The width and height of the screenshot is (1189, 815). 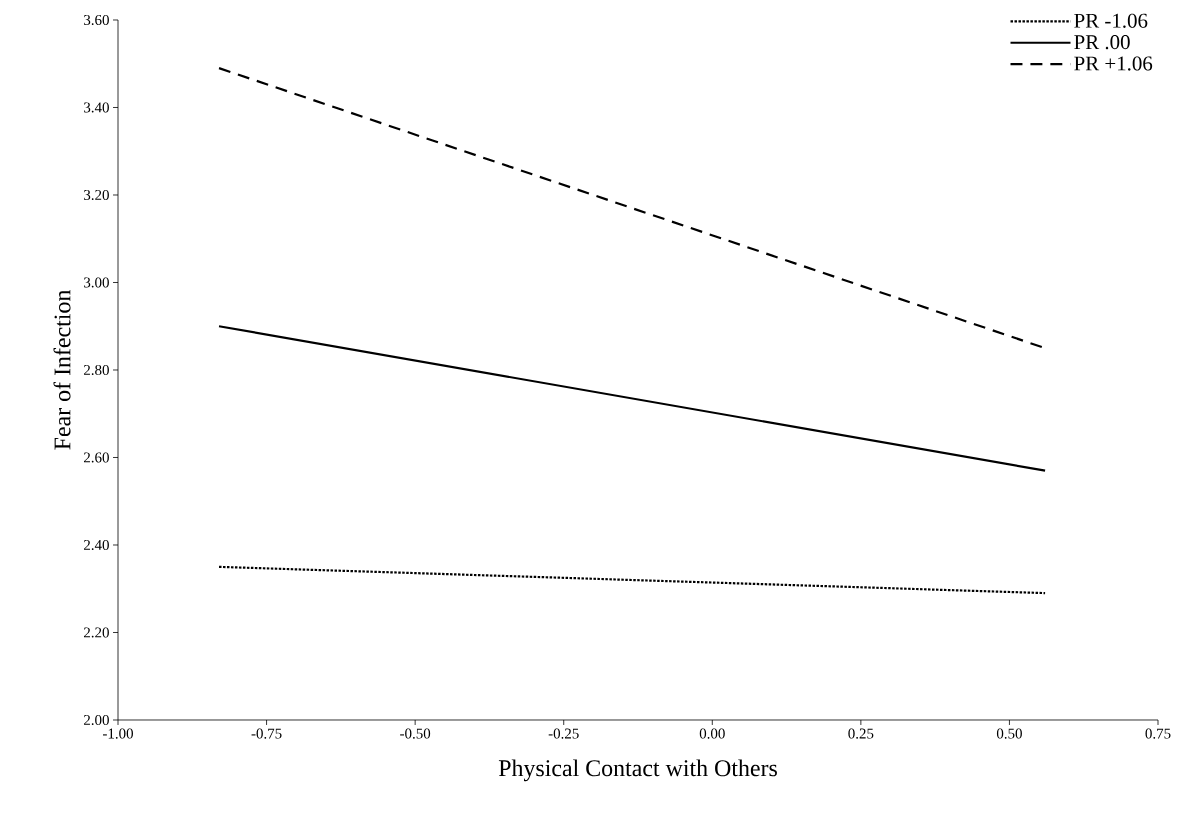 What do you see at coordinates (712, 733) in the screenshot?
I see `x-tick-label: 0.00` at bounding box center [712, 733].